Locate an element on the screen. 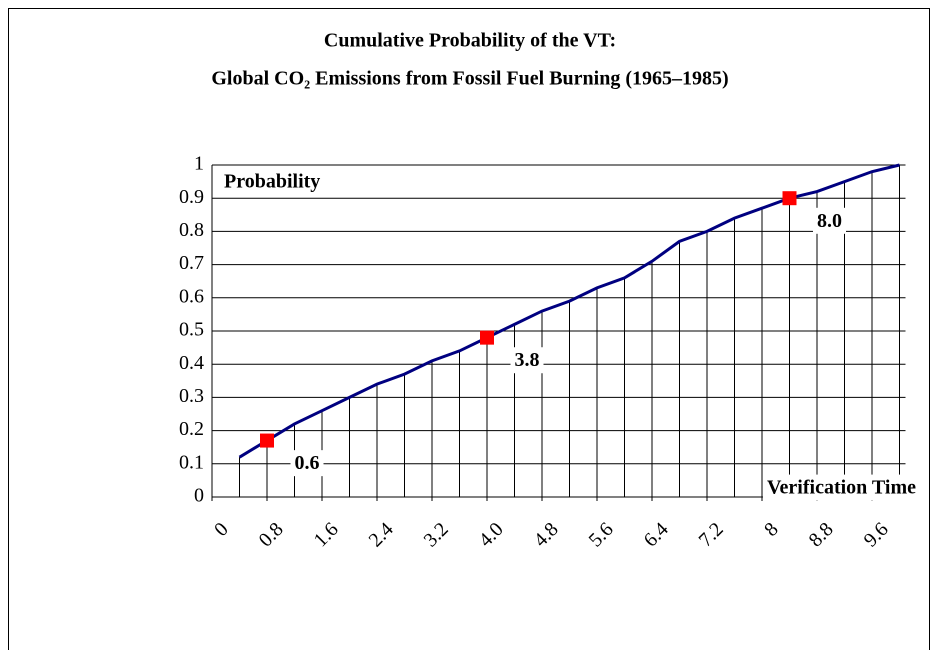 The width and height of the screenshot is (938, 650). y-tick-label: 0.7 is located at coordinates (191, 263).